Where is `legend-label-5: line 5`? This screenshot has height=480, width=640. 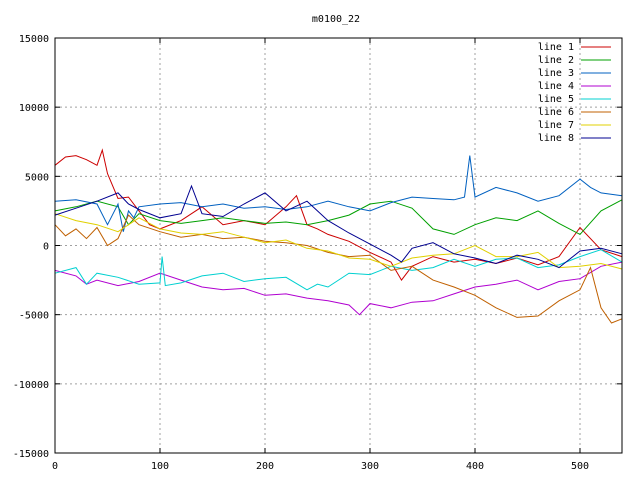
legend-label-5: line 5 is located at coordinates (556, 99).